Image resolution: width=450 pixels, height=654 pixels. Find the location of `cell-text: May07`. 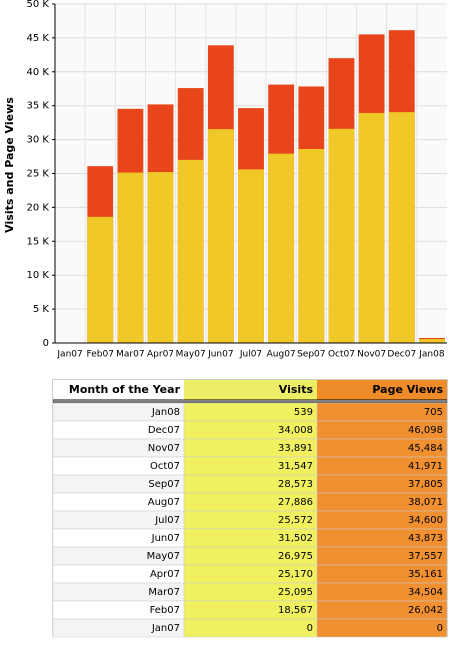

cell-text: May07 is located at coordinates (163, 556).